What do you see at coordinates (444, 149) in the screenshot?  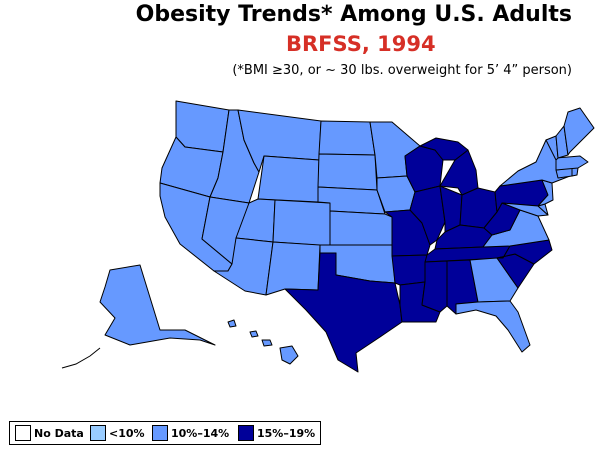 I see `state-MI-UP` at bounding box center [444, 149].